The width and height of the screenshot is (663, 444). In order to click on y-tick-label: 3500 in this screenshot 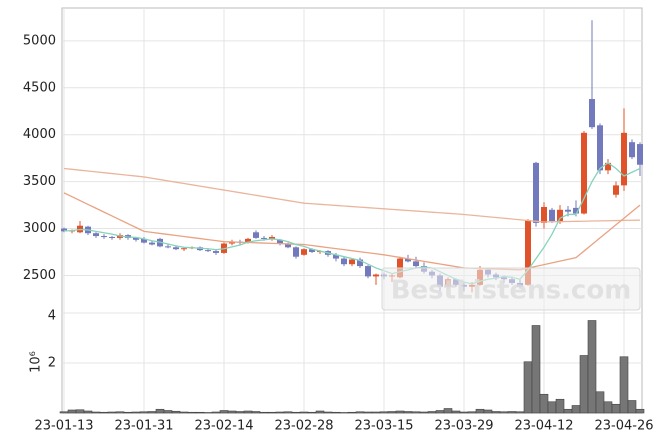, I will do `click(39, 181)`.